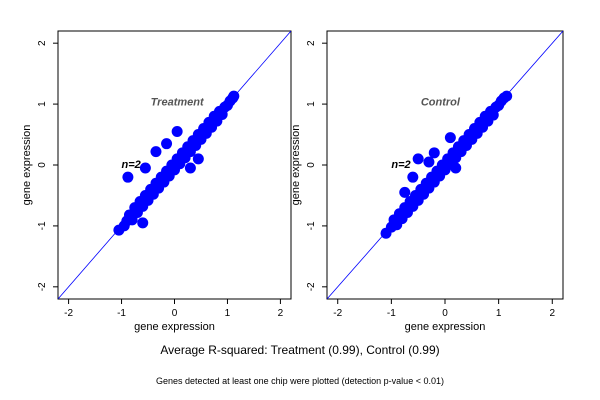  What do you see at coordinates (441, 102) in the screenshot?
I see `panel-title: Control` at bounding box center [441, 102].